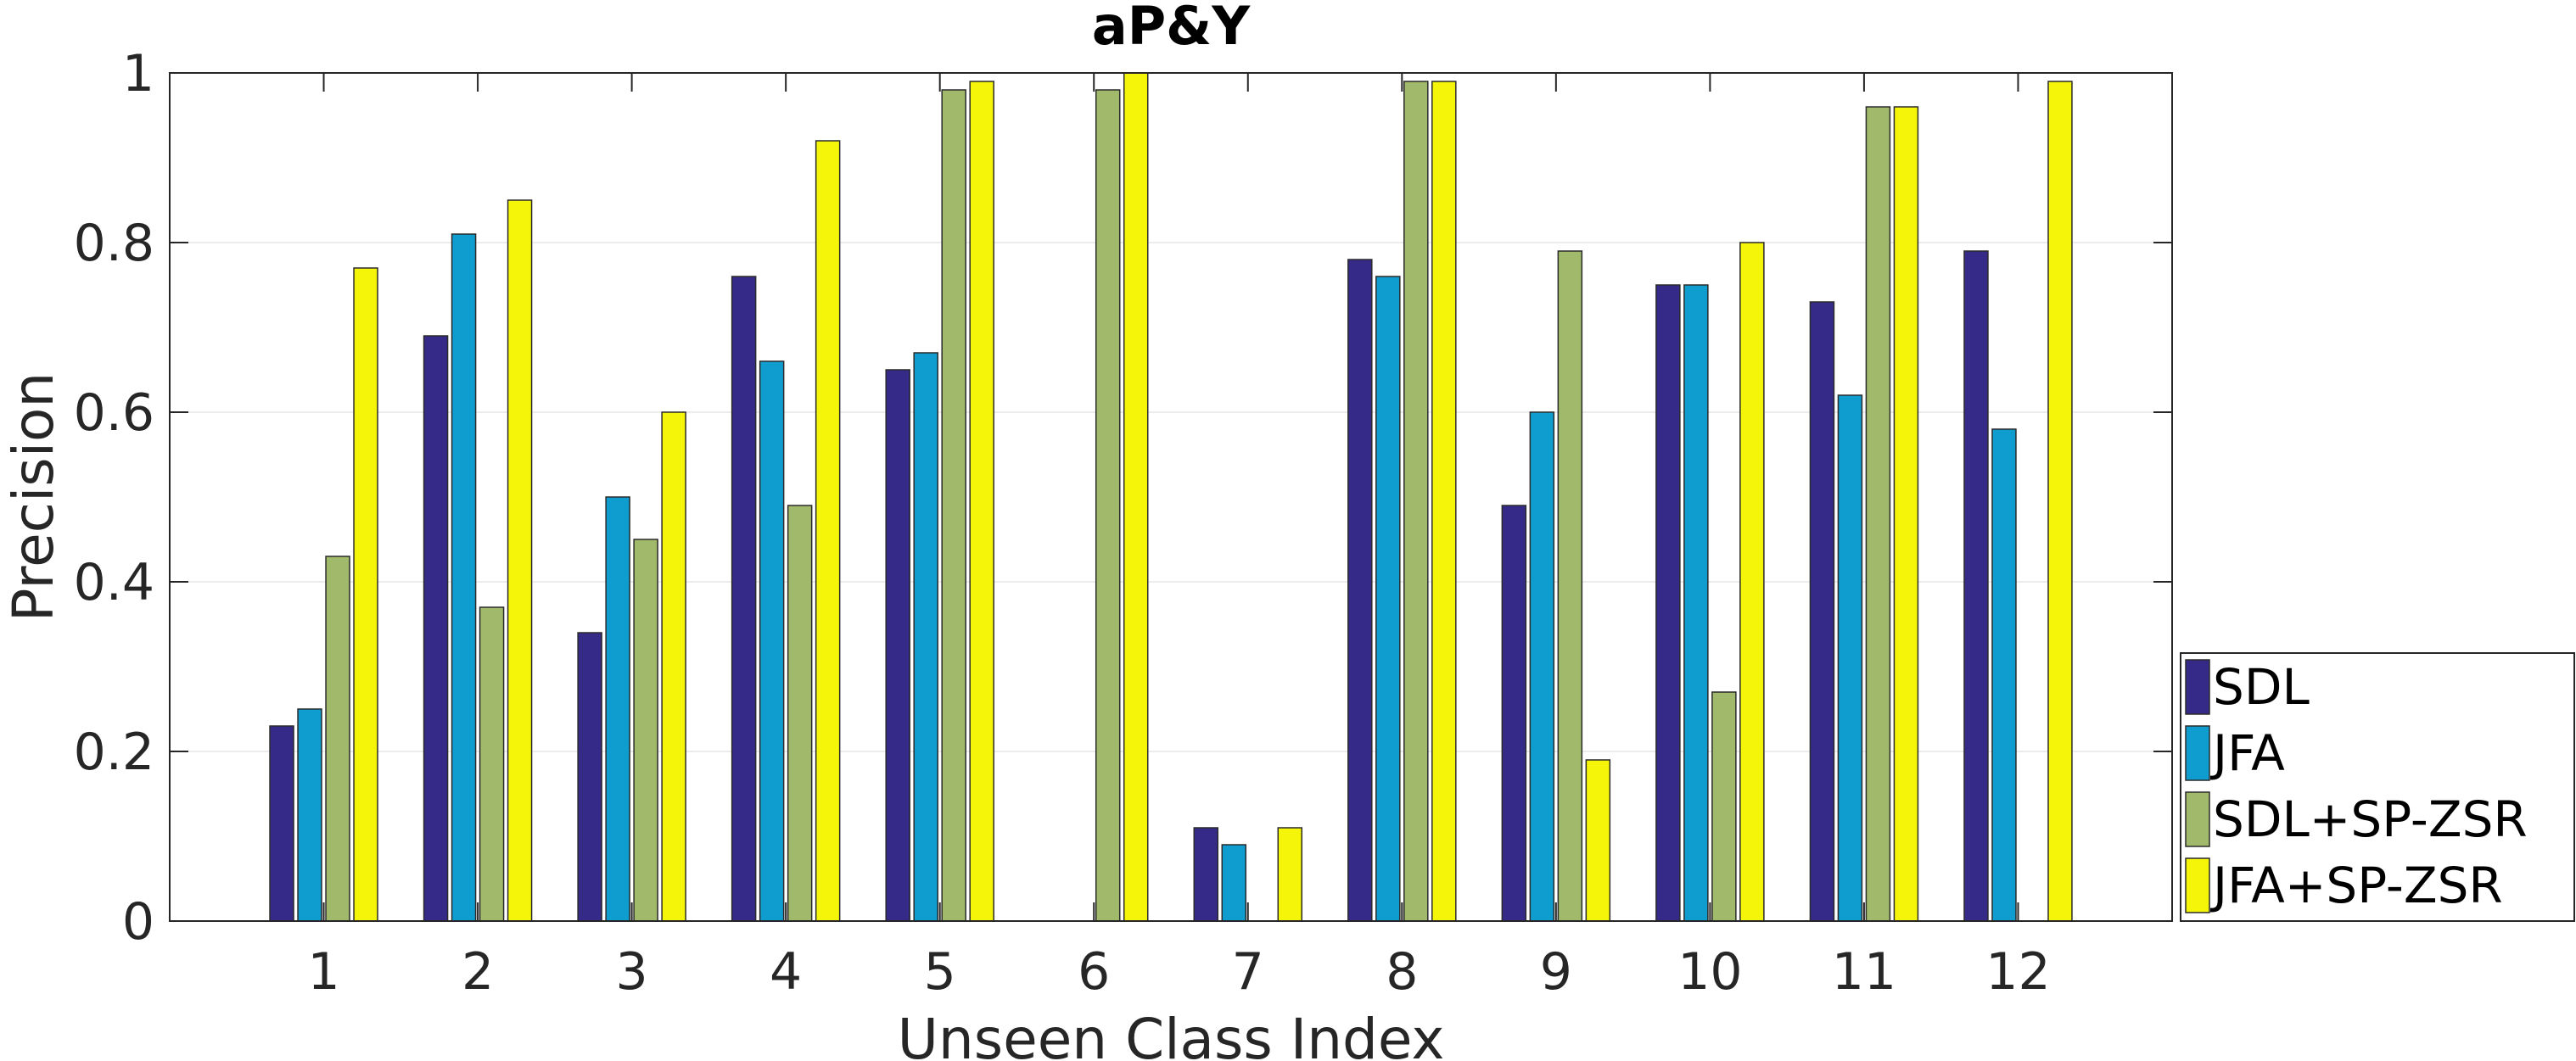 This screenshot has width=2576, height=1061. Describe the element at coordinates (1402, 972) in the screenshot. I see `x-tick-label: 8` at that location.